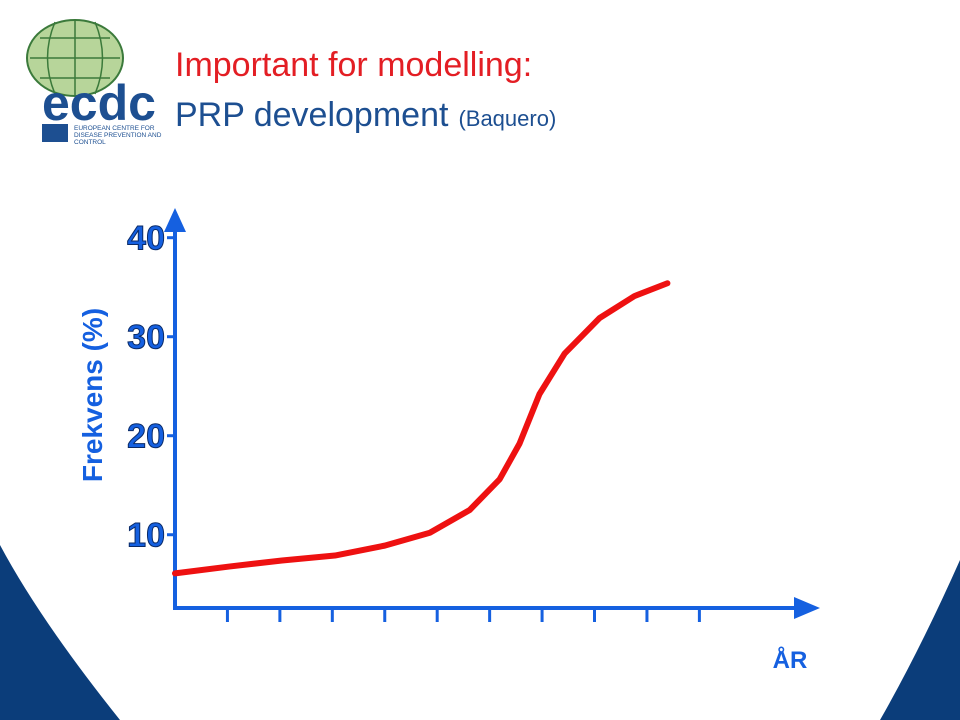  Describe the element at coordinates (146, 437) in the screenshot. I see `y-tick-label: 20` at that location.